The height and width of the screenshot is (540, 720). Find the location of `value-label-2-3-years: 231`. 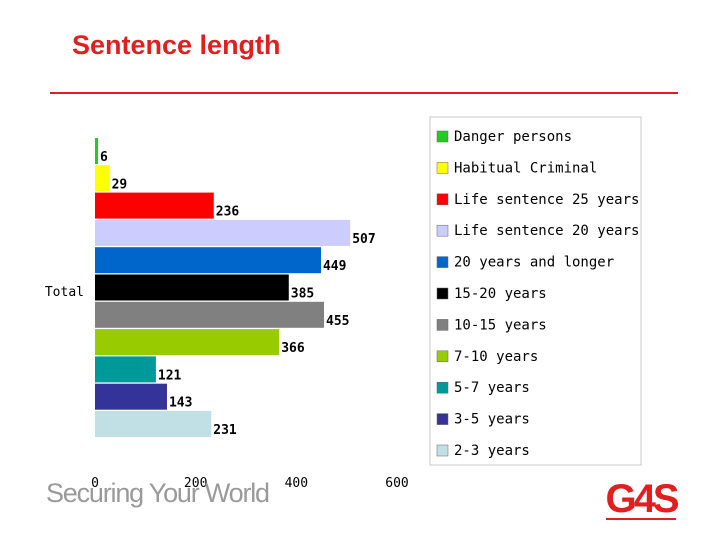

value-label-2-3-years: 231 is located at coordinates (225, 430).